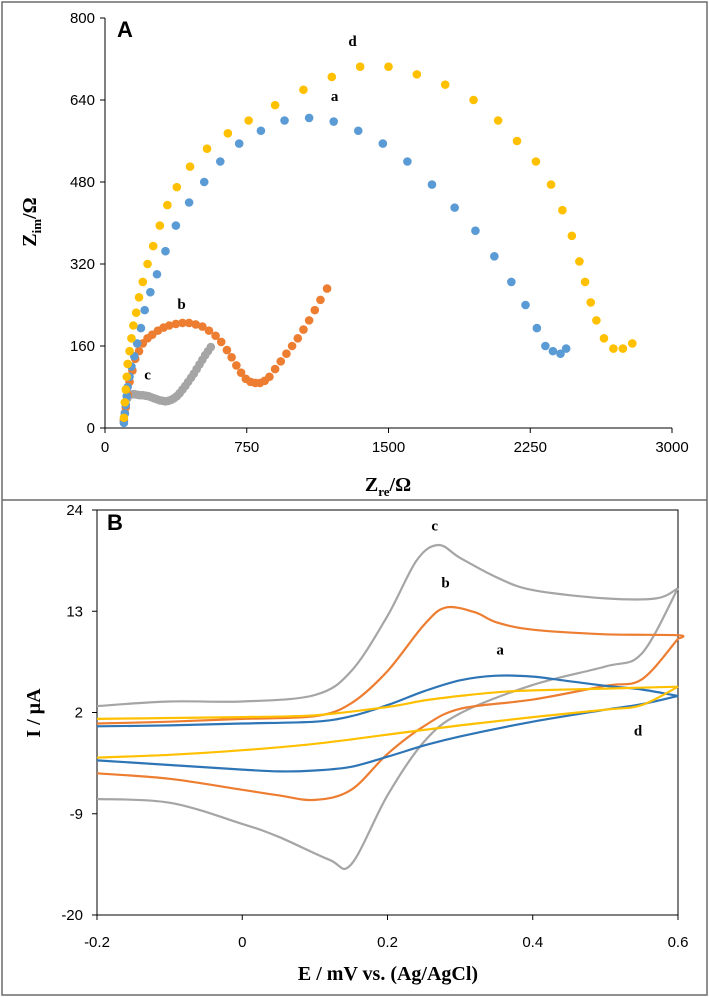 This screenshot has height=997, width=709. I want to click on panel-b-y-tick-label: -20, so click(72, 915).